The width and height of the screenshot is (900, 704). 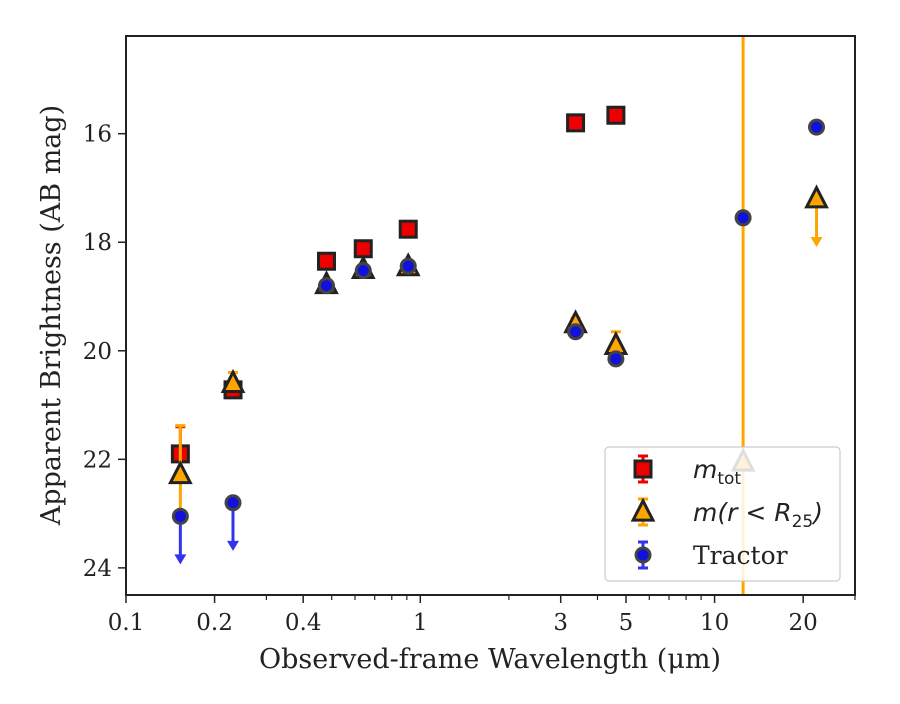 I want to click on x-tick-label: 3, so click(x=560, y=623).